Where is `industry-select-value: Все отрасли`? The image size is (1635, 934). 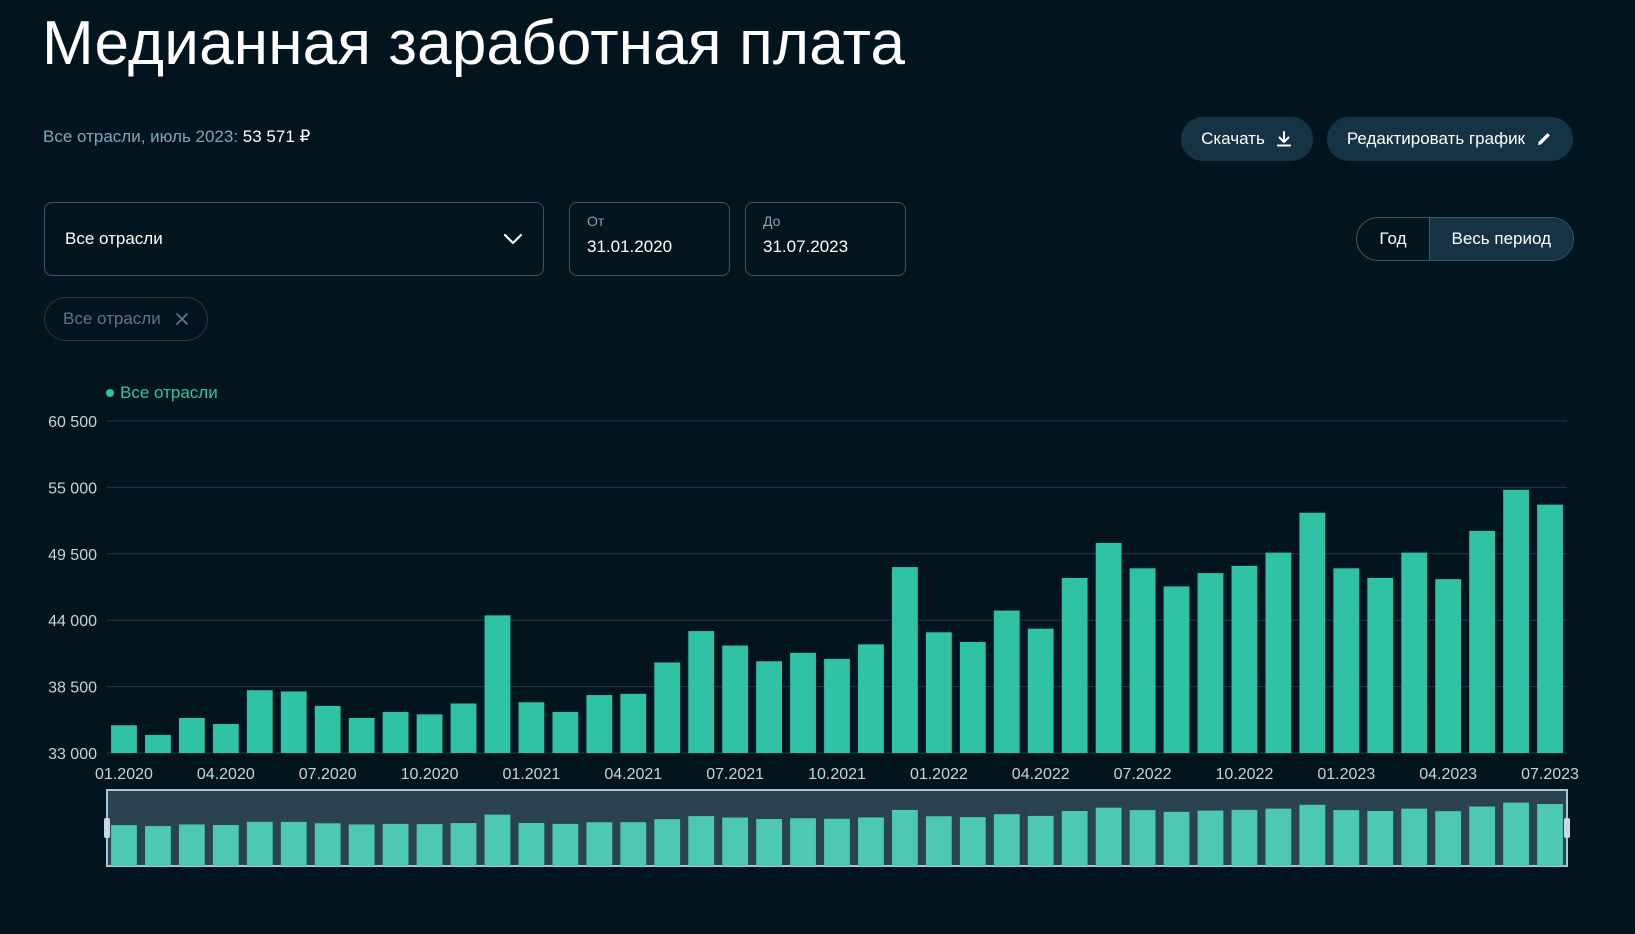 industry-select-value: Все отрасли is located at coordinates (114, 238).